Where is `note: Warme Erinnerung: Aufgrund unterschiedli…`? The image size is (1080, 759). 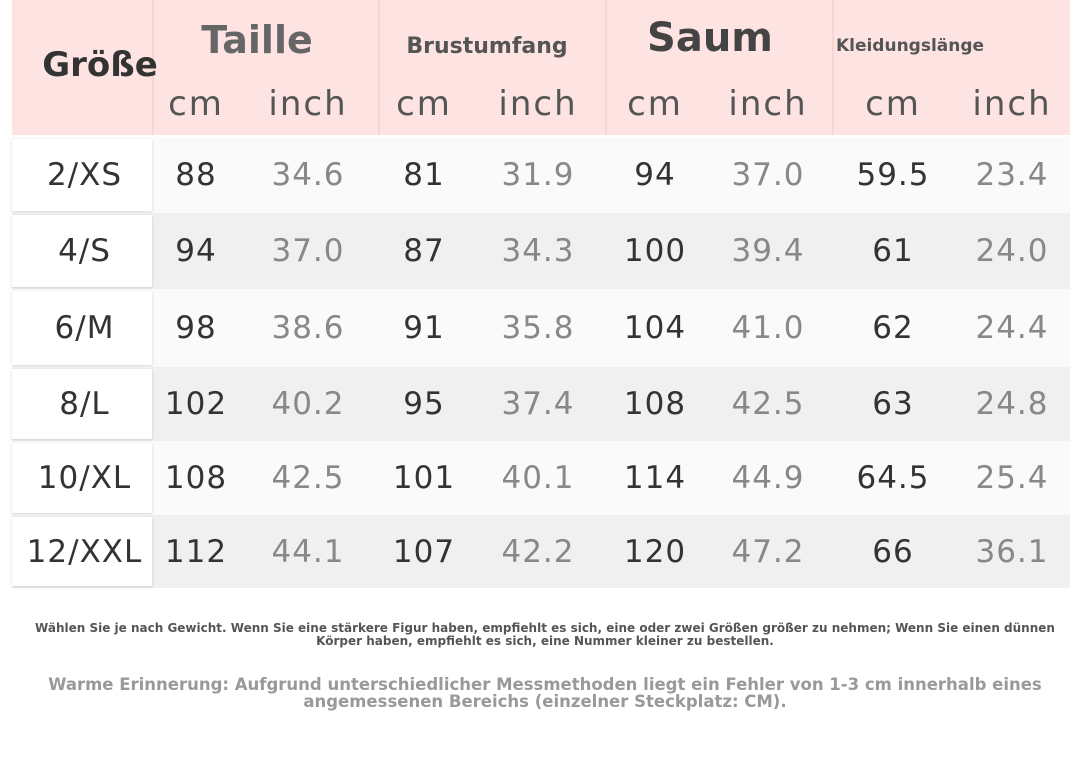 note: Warme Erinnerung: Aufgrund unterschiedli… is located at coordinates (545, 693).